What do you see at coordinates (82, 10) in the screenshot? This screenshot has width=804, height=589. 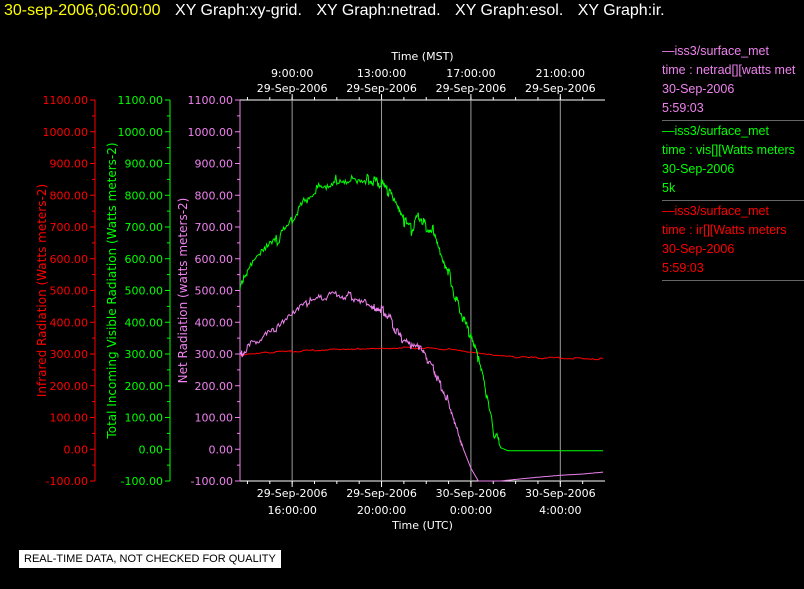 I see `header-date: 30-sep-2006,06:00:00` at bounding box center [82, 10].